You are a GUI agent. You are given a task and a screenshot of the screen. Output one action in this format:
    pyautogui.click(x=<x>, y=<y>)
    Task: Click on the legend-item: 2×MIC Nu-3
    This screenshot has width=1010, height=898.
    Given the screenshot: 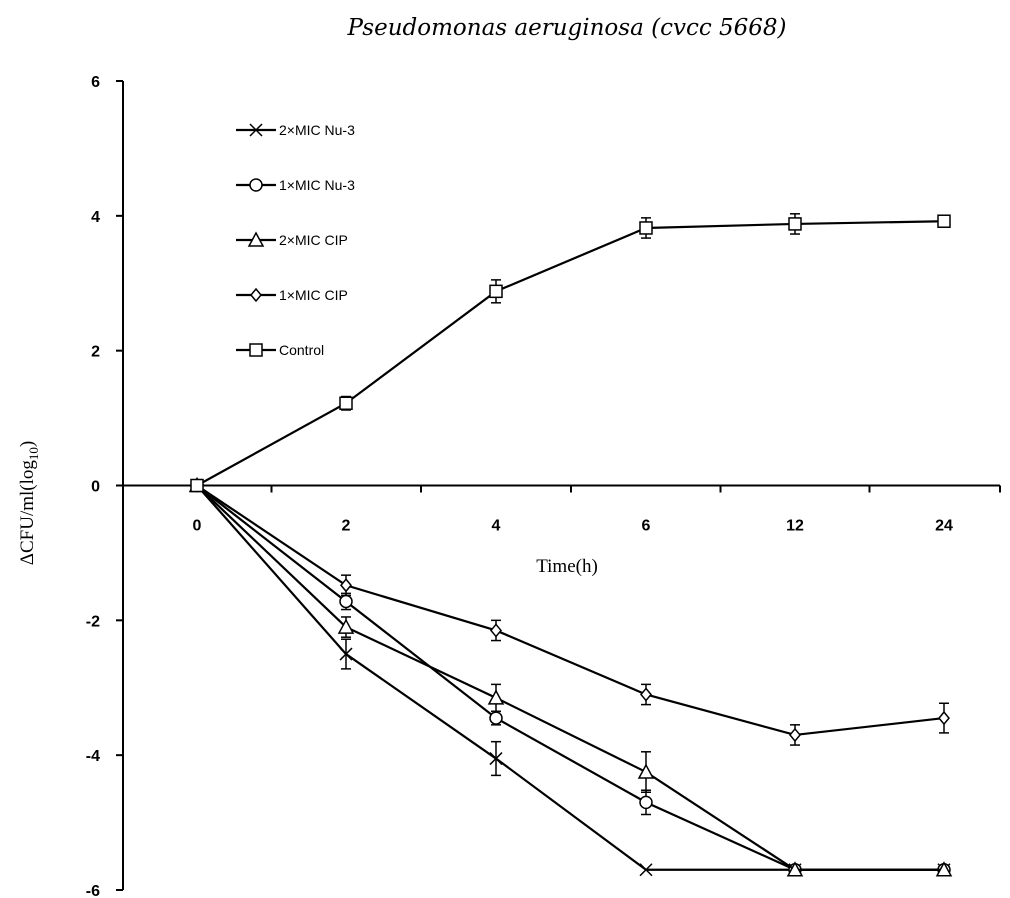 What is the action you would take?
    pyautogui.click(x=295, y=130)
    